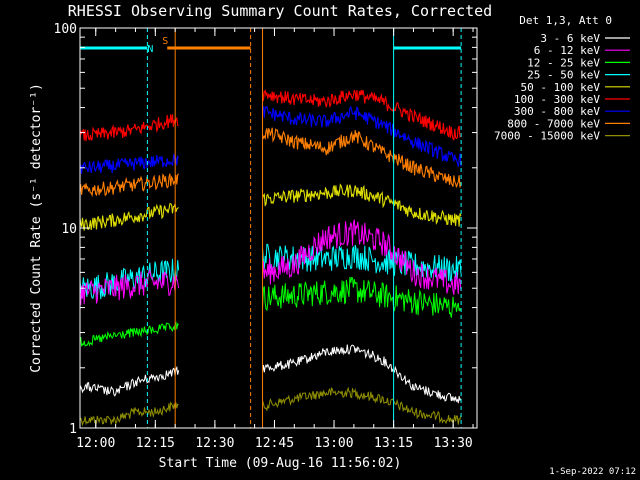  Describe the element at coordinates (592, 472) in the screenshot. I see `footer-timestamp: 1-Sep-2022 07:12` at that location.